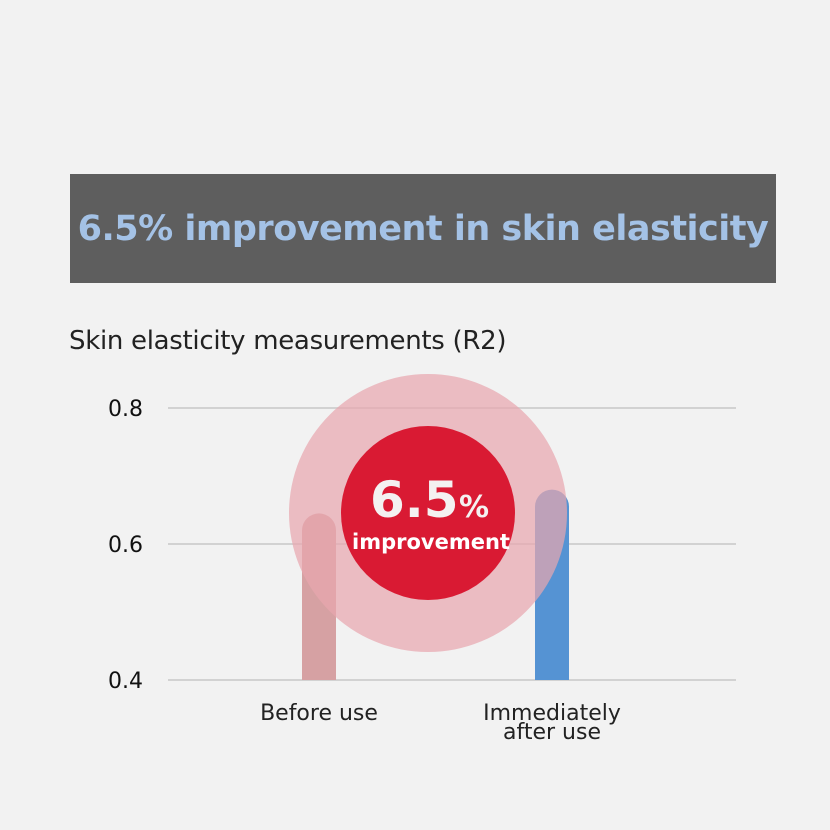 This screenshot has width=830, height=830. Describe the element at coordinates (288, 341) in the screenshot. I see `chart-title: Skin elasticity measurements (R2)` at that location.